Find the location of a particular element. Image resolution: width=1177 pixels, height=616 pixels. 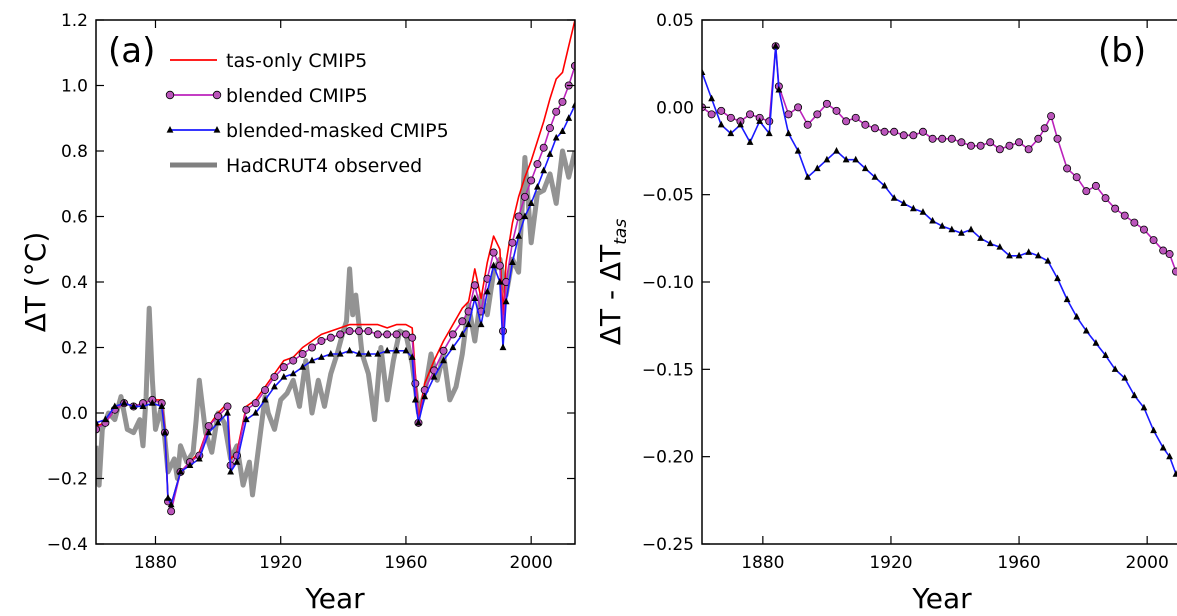

panel-b-ytick-label: −0.20 is located at coordinates (668, 458).